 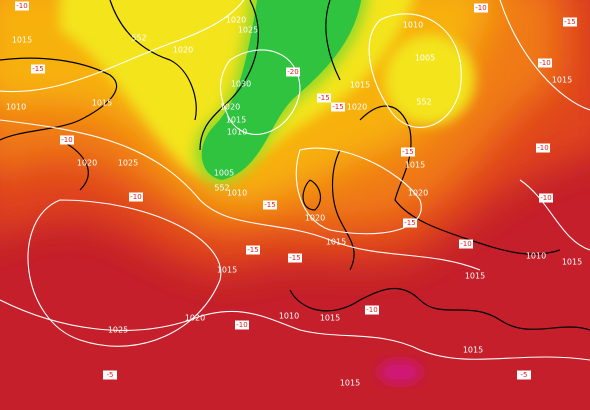 I want to click on greenland-coast, so click(x=270, y=75).